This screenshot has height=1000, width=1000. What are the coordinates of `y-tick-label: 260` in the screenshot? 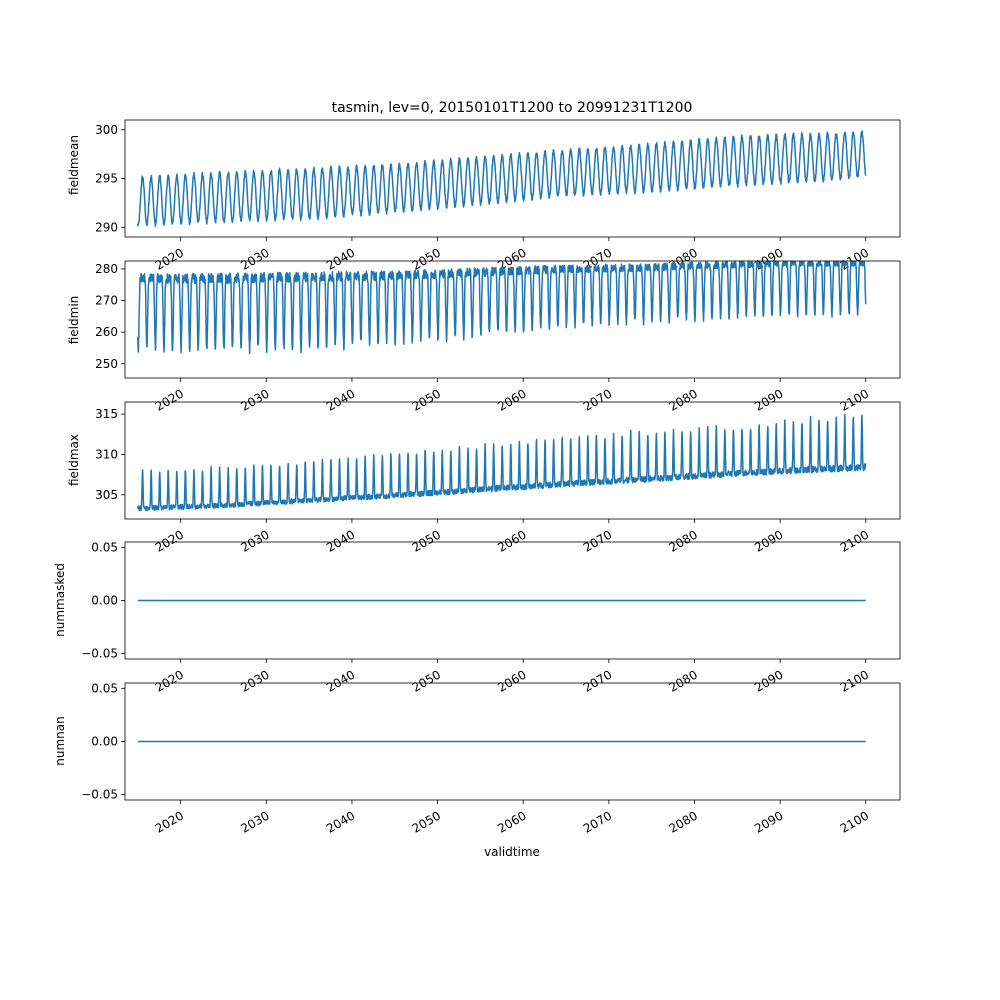 It's located at (106, 332).